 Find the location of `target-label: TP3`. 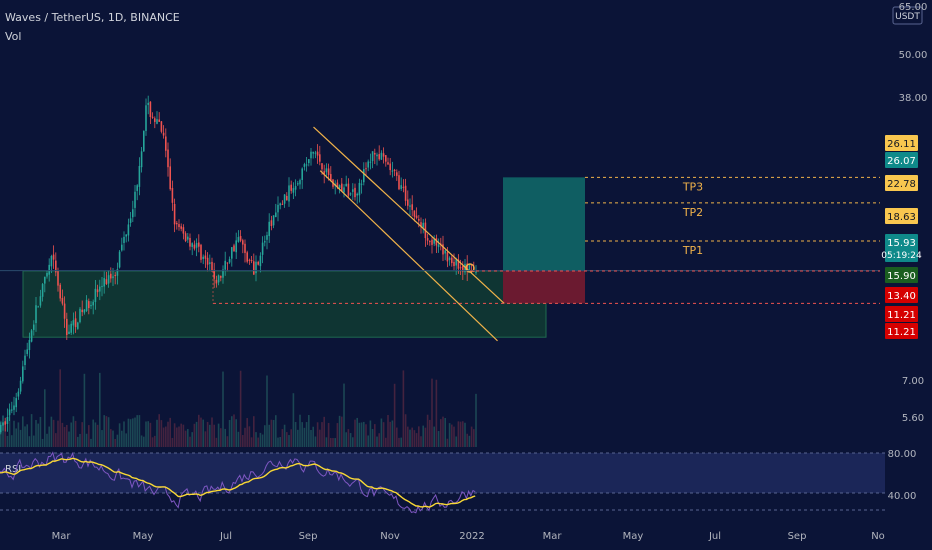

target-label: TP3 is located at coordinates (692, 186).